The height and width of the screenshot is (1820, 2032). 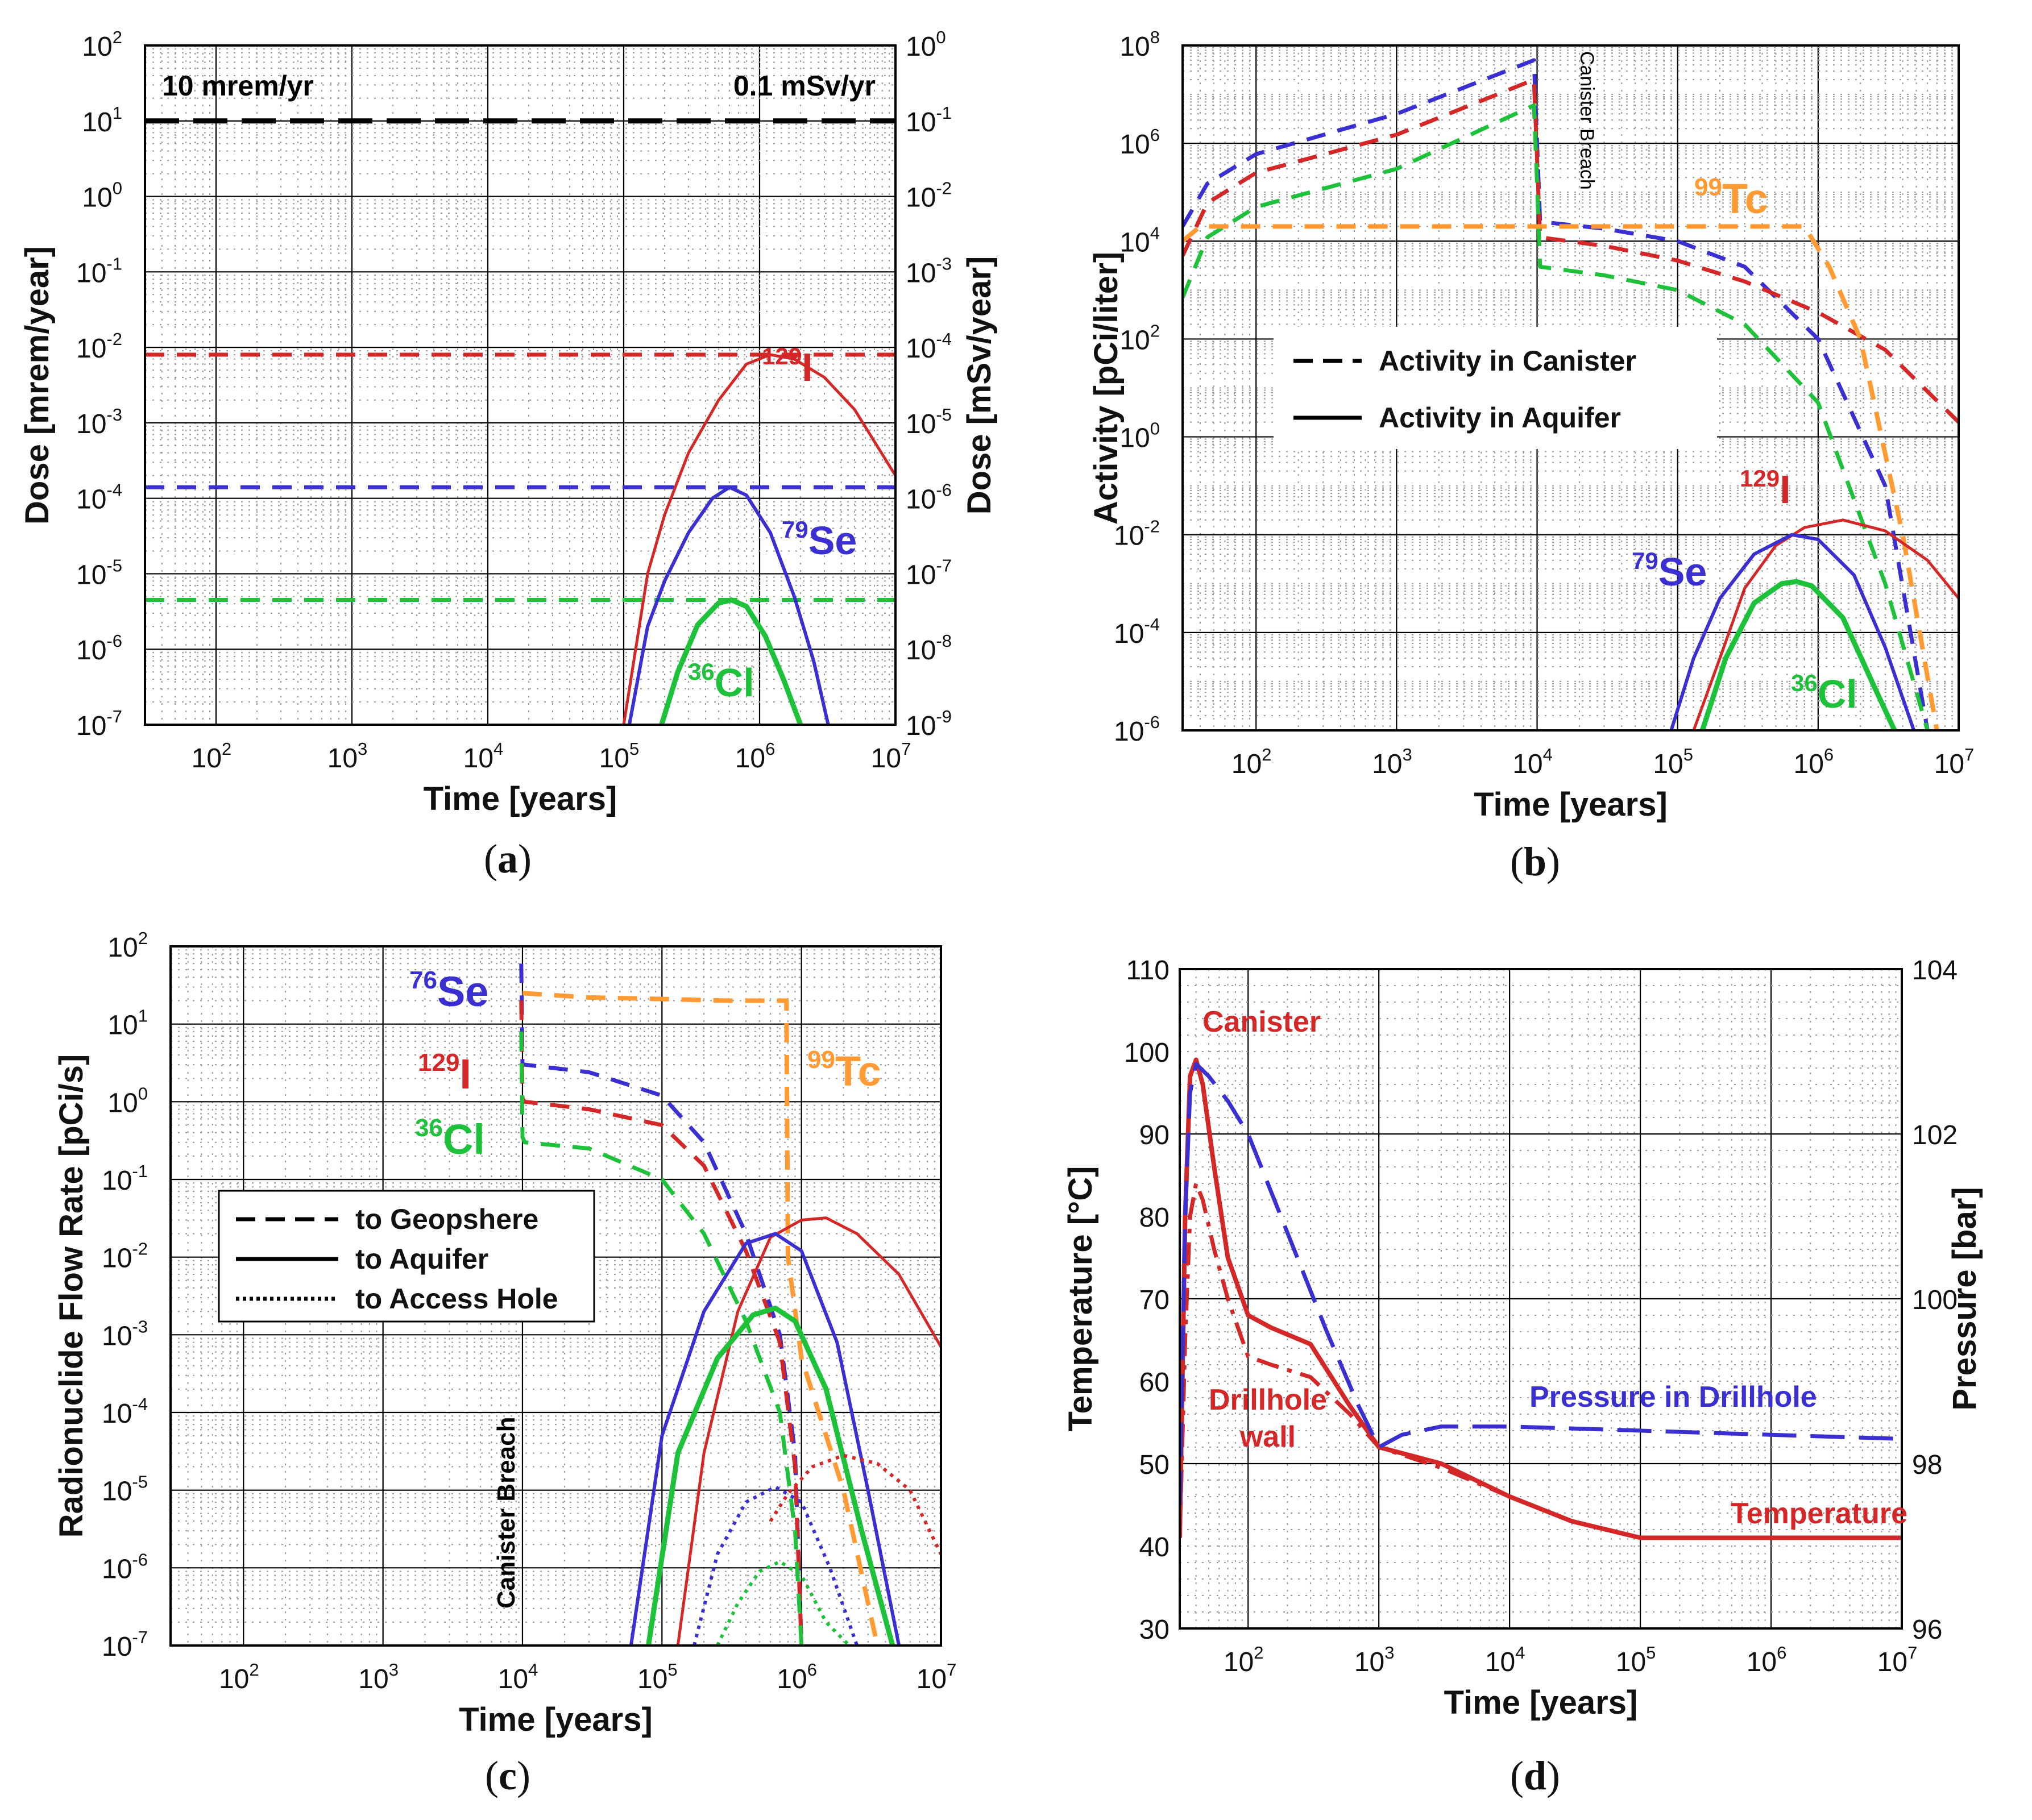 I want to click on panel-caption: (b), so click(x=1535, y=861).